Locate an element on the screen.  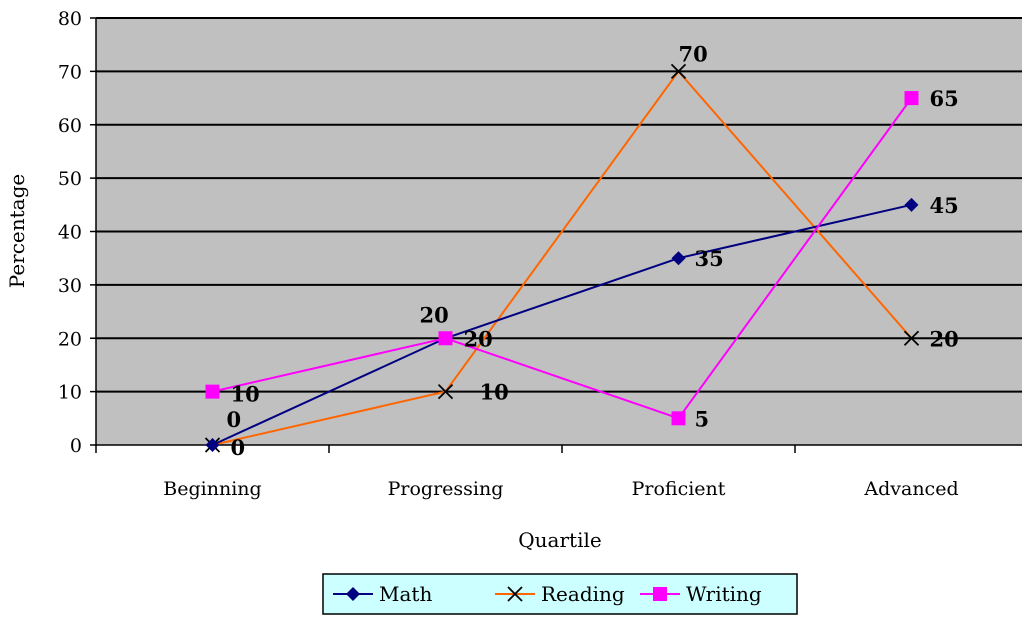
math-data-label: 35 is located at coordinates (709, 258).